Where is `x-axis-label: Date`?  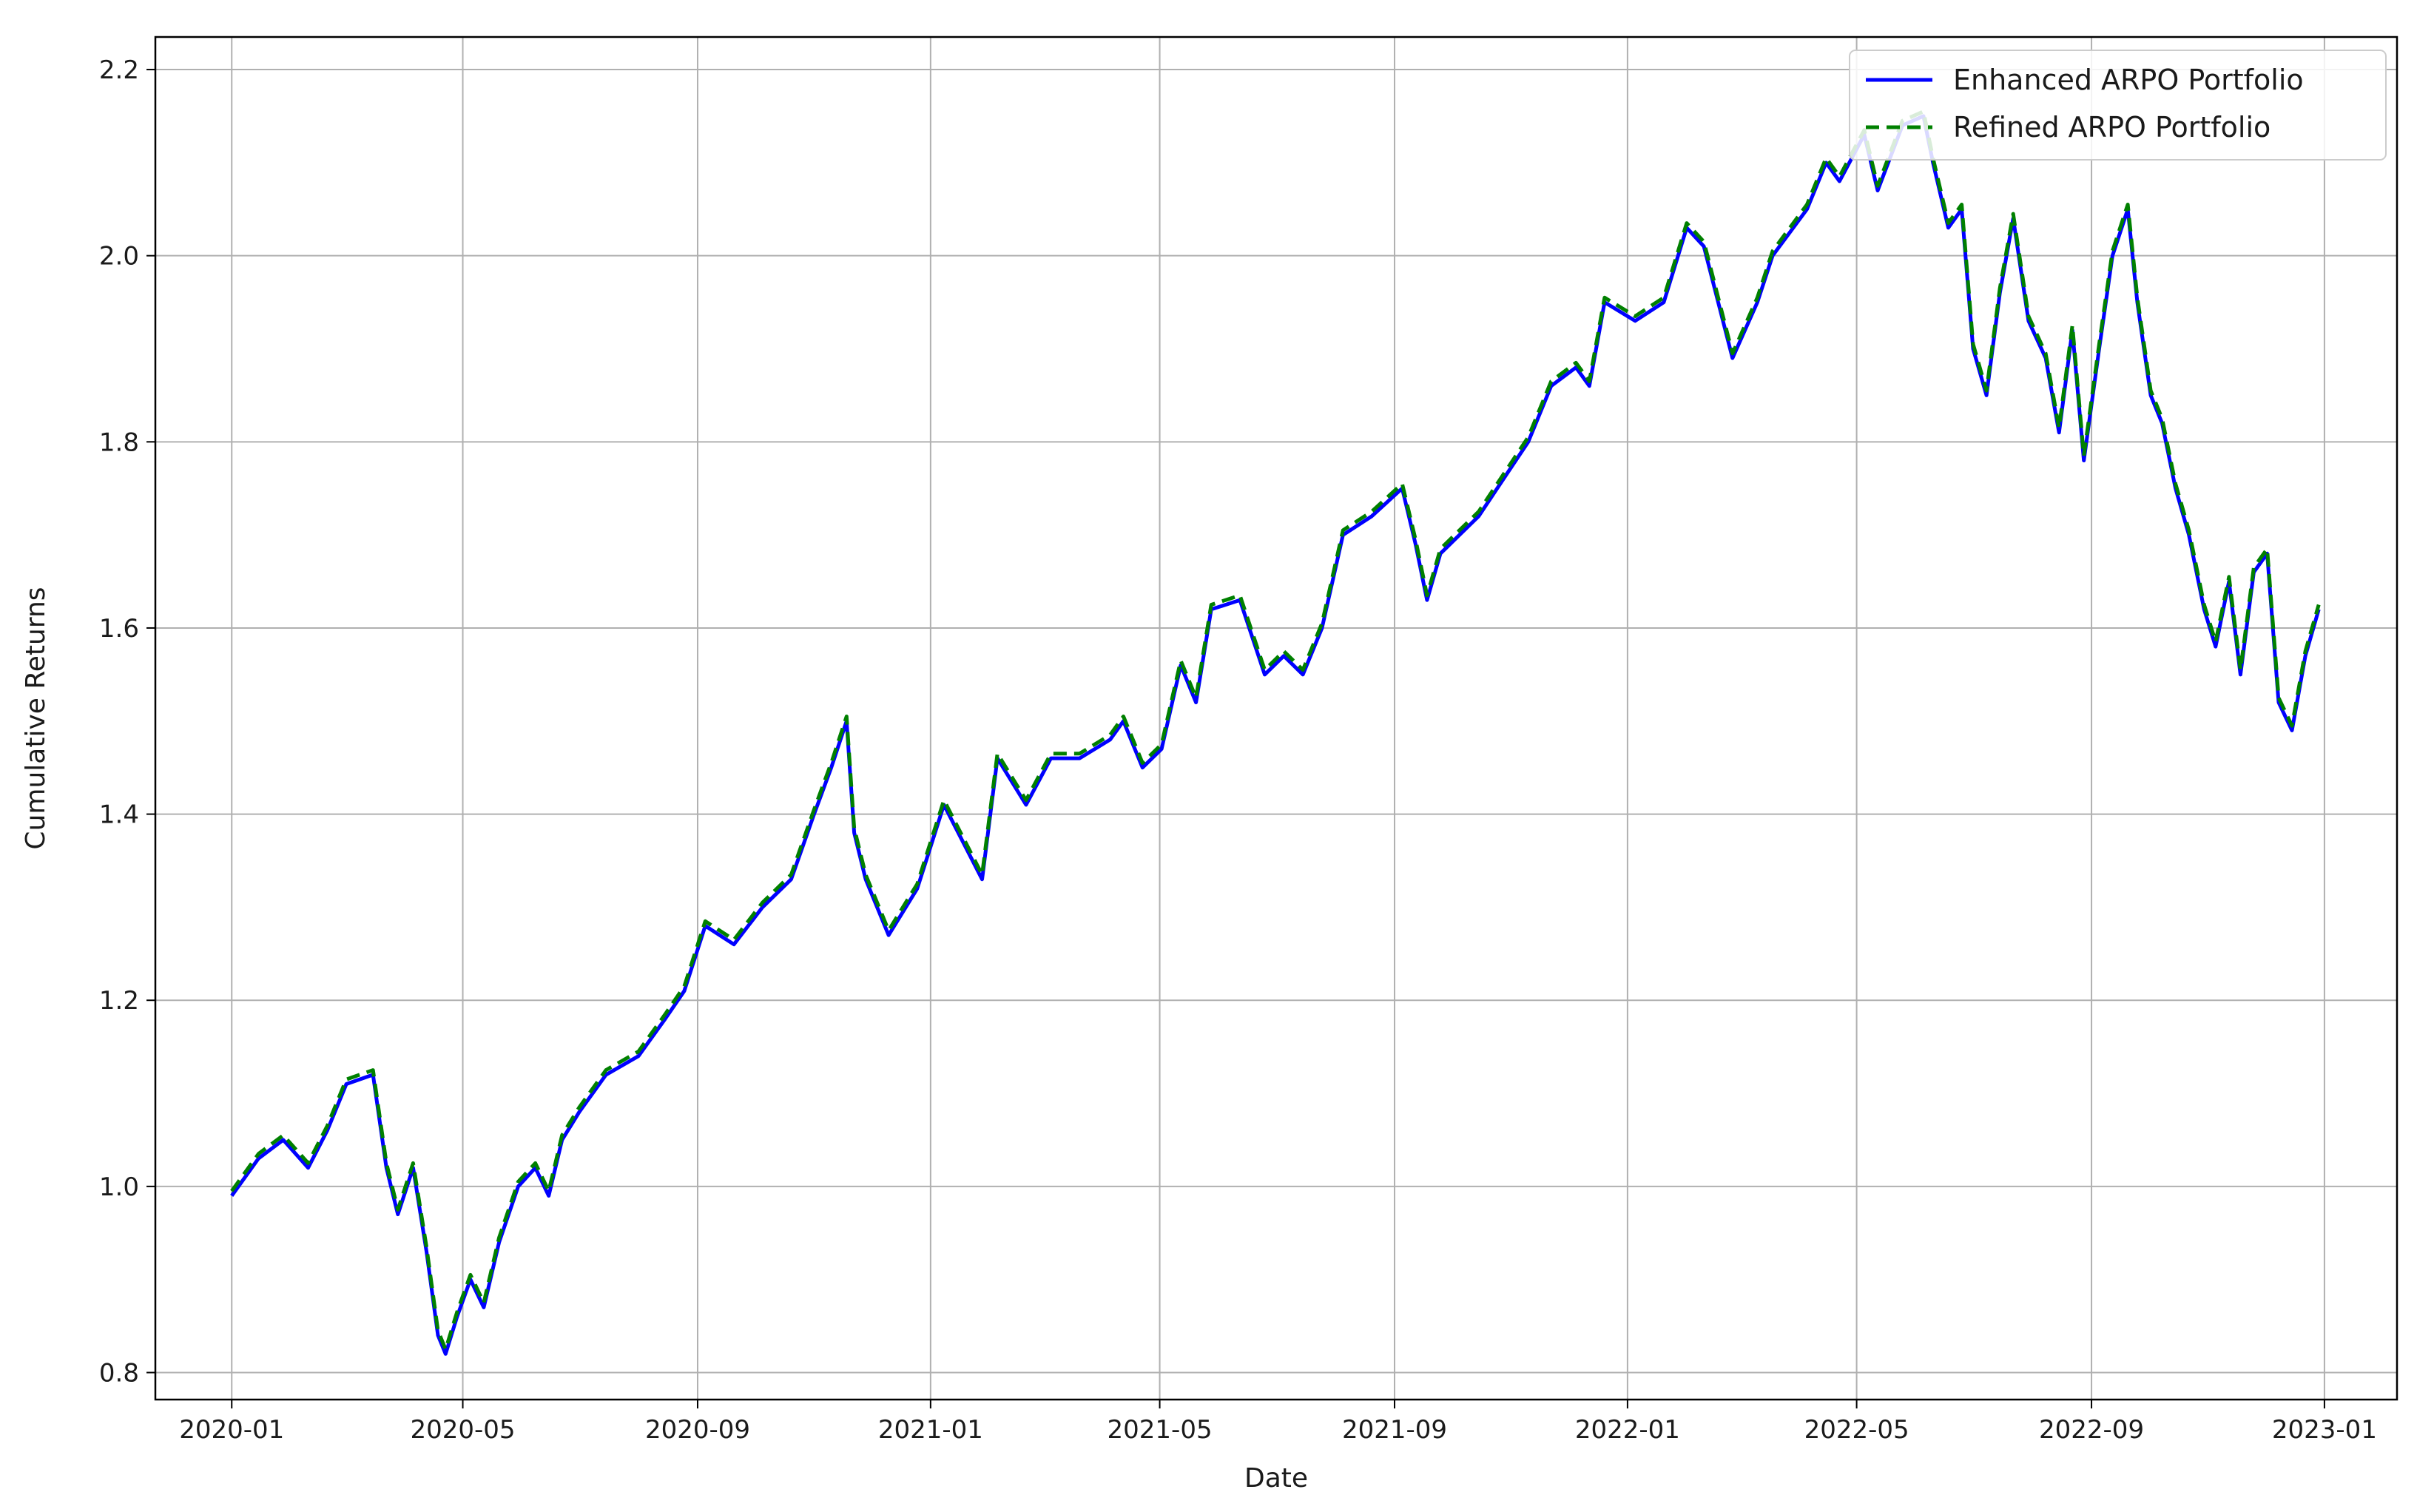
x-axis-label: Date is located at coordinates (1276, 1478).